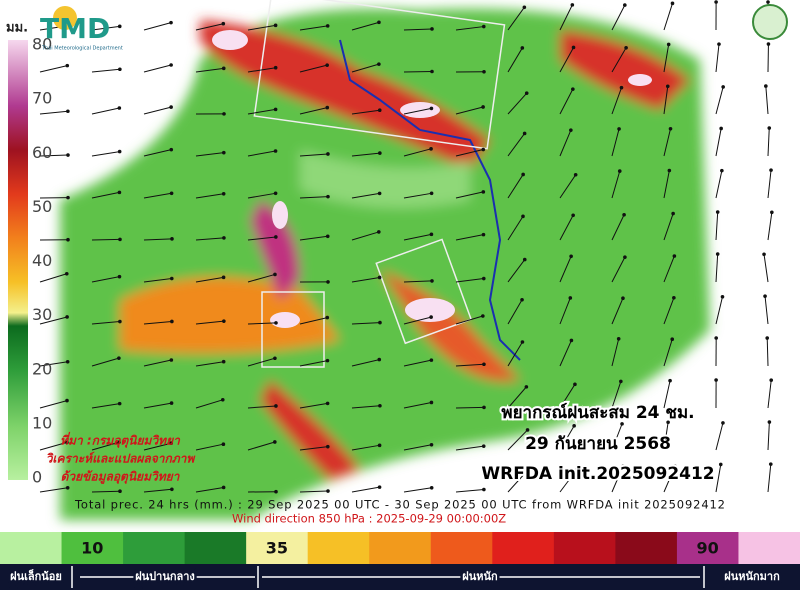 This screenshot has height=590, width=800. Describe the element at coordinates (36, 576) in the screenshot. I see `rain-category: ฝนเล็กน้อย` at that location.